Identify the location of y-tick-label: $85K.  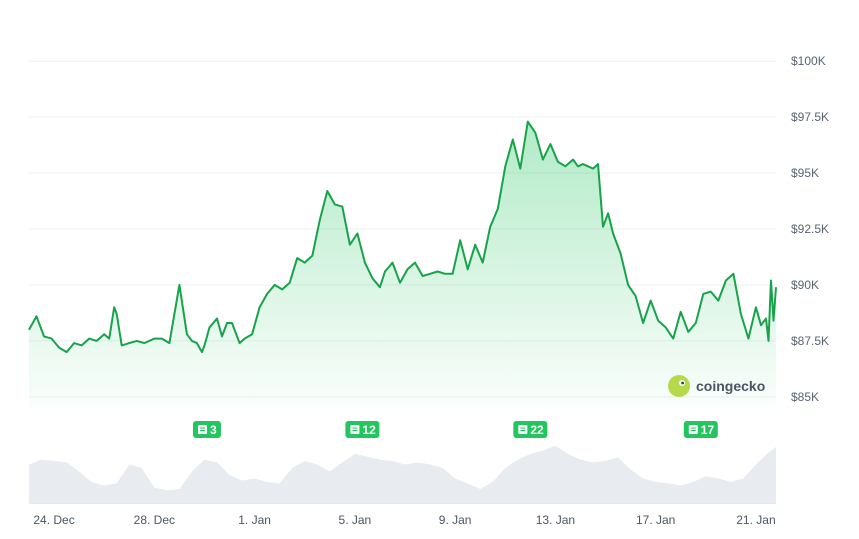
(805, 397).